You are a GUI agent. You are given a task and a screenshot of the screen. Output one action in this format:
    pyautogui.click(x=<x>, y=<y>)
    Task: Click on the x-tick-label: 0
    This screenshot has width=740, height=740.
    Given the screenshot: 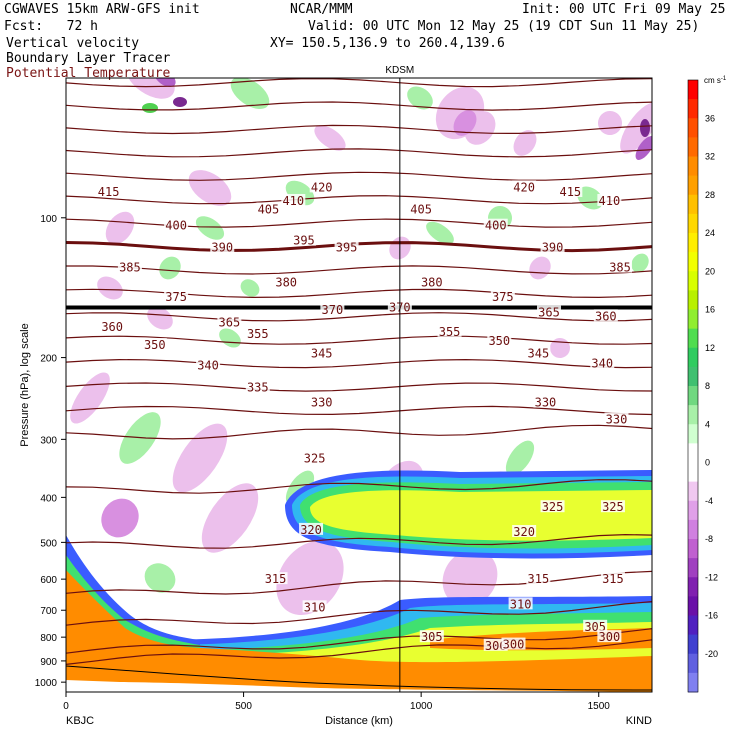 What is the action you would take?
    pyautogui.click(x=66, y=706)
    